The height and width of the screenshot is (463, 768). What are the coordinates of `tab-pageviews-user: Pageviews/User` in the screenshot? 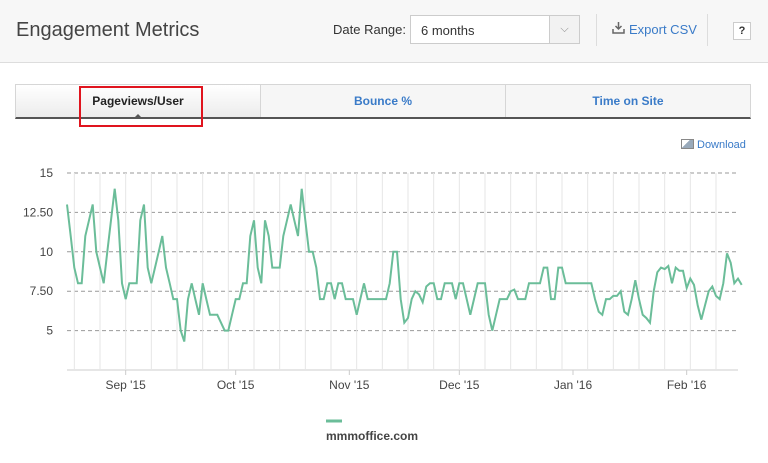 It's located at (138, 102).